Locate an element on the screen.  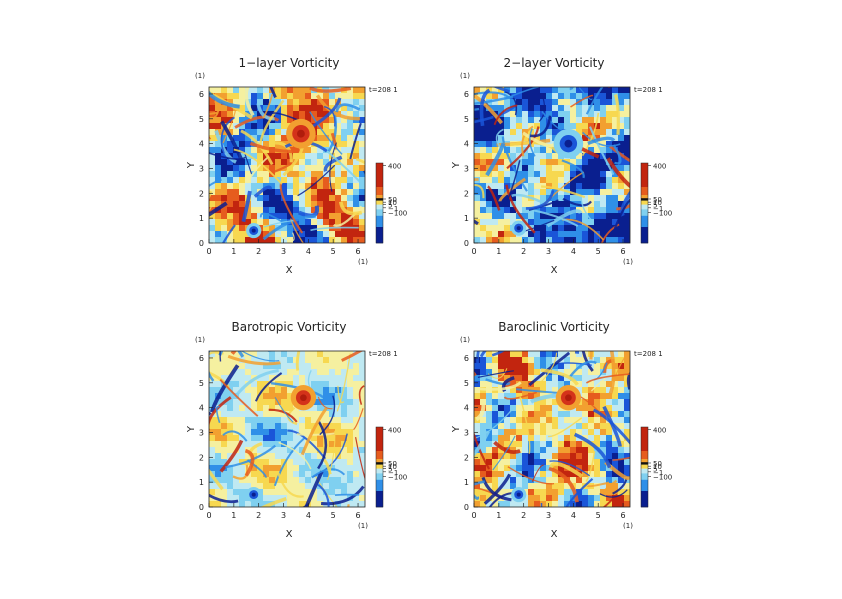
colorbar-band is located at coordinates (644, 467).